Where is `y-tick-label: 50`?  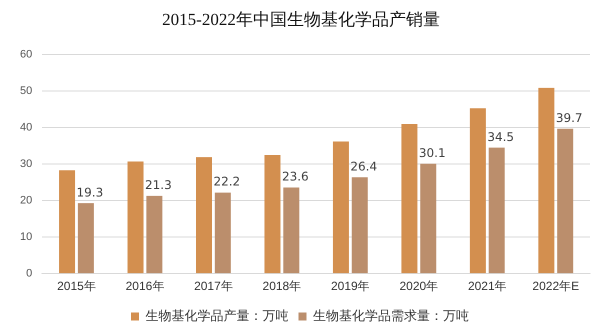
y-tick-label: 50 is located at coordinates (26, 91).